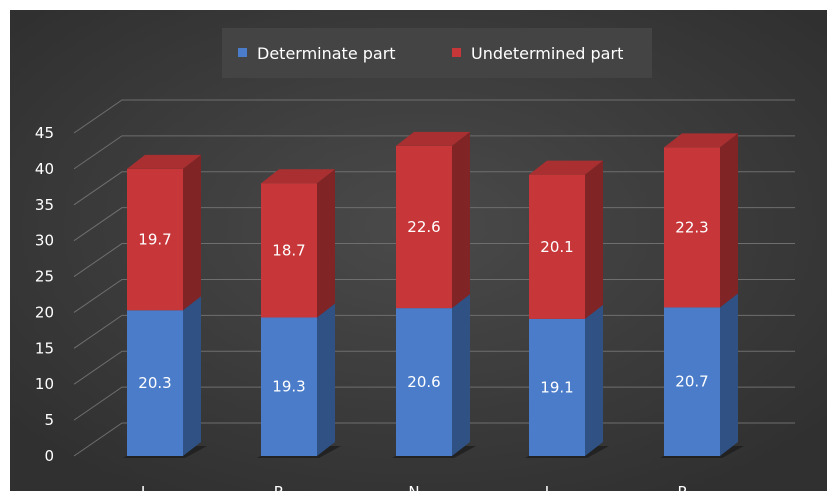  Describe the element at coordinates (456, 52) in the screenshot. I see `legend-swatch-undetermined` at that location.